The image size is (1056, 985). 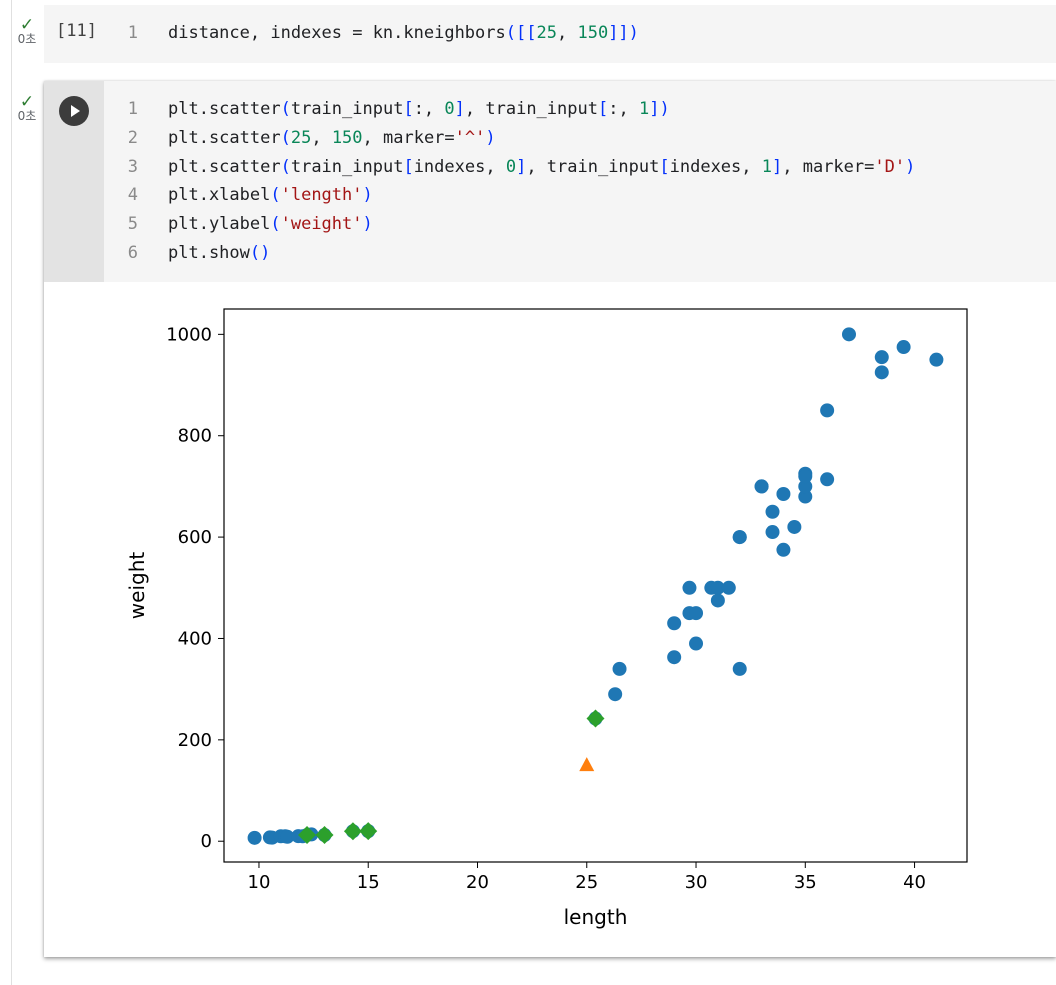 What do you see at coordinates (696, 882) in the screenshot?
I see `x-tick-label: 30` at bounding box center [696, 882].